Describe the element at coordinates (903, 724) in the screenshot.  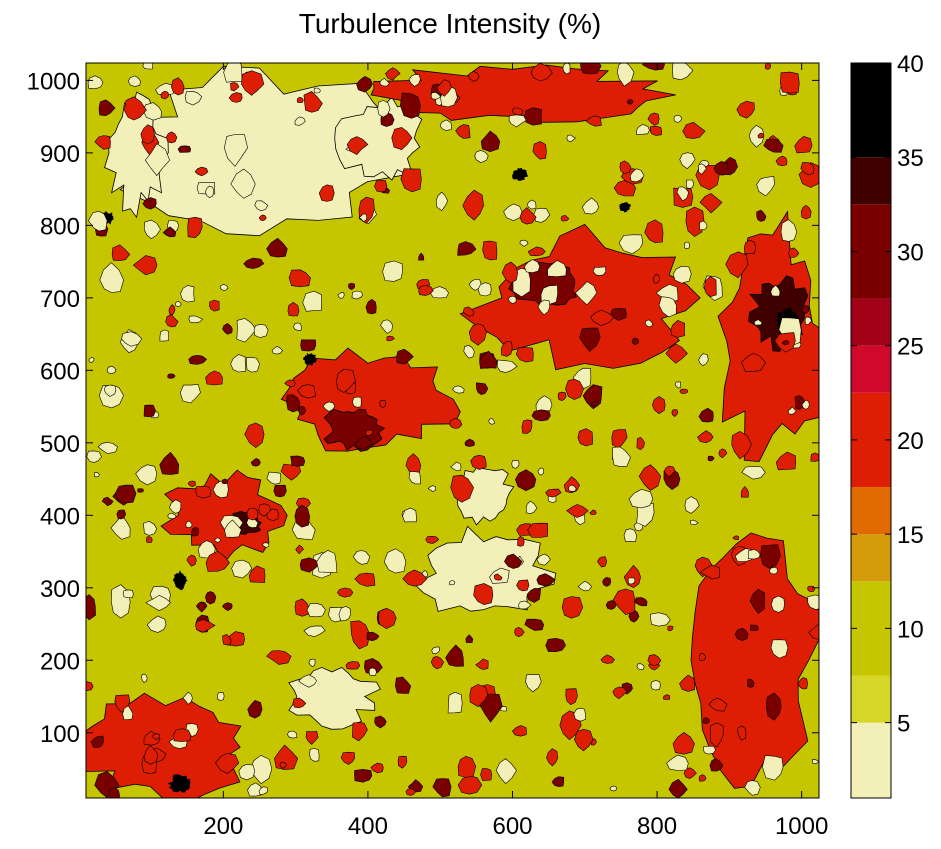
I see `colorbar-tick-label: 5` at that location.